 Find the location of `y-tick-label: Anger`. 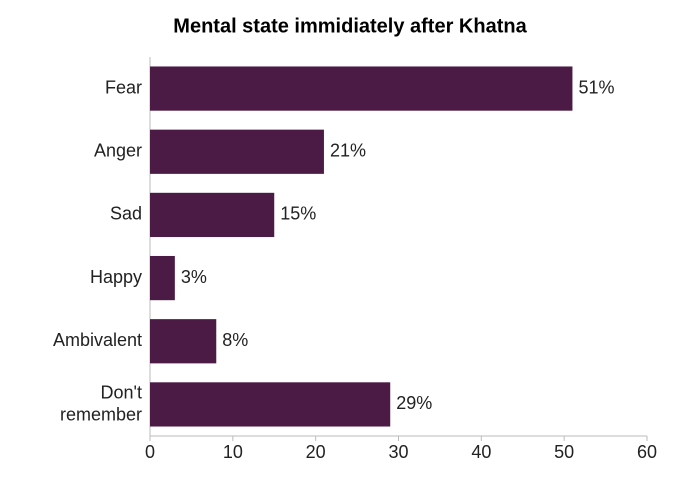

y-tick-label: Anger is located at coordinates (118, 151).